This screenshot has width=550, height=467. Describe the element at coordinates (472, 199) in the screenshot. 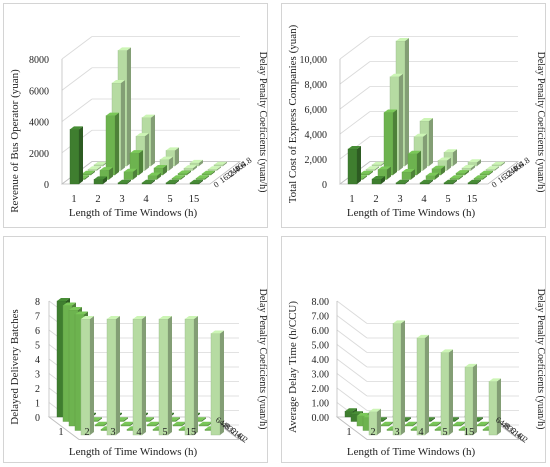

I see `x-tick-label: 15` at that location.